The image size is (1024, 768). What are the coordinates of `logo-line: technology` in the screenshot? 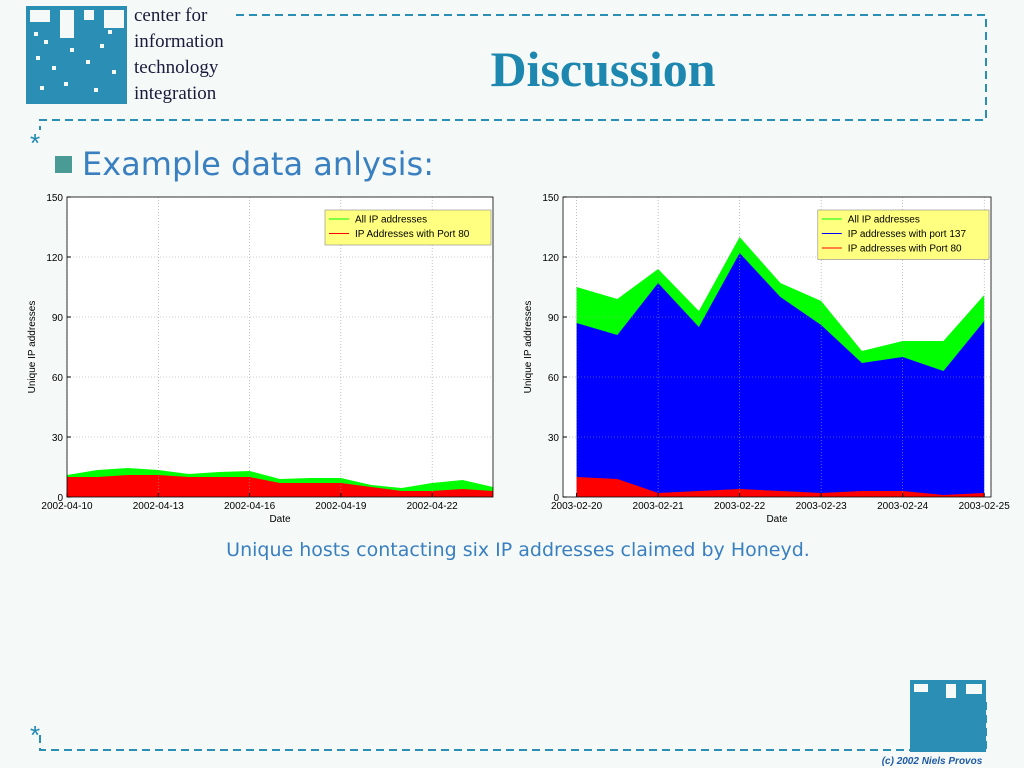 It's located at (176, 67).